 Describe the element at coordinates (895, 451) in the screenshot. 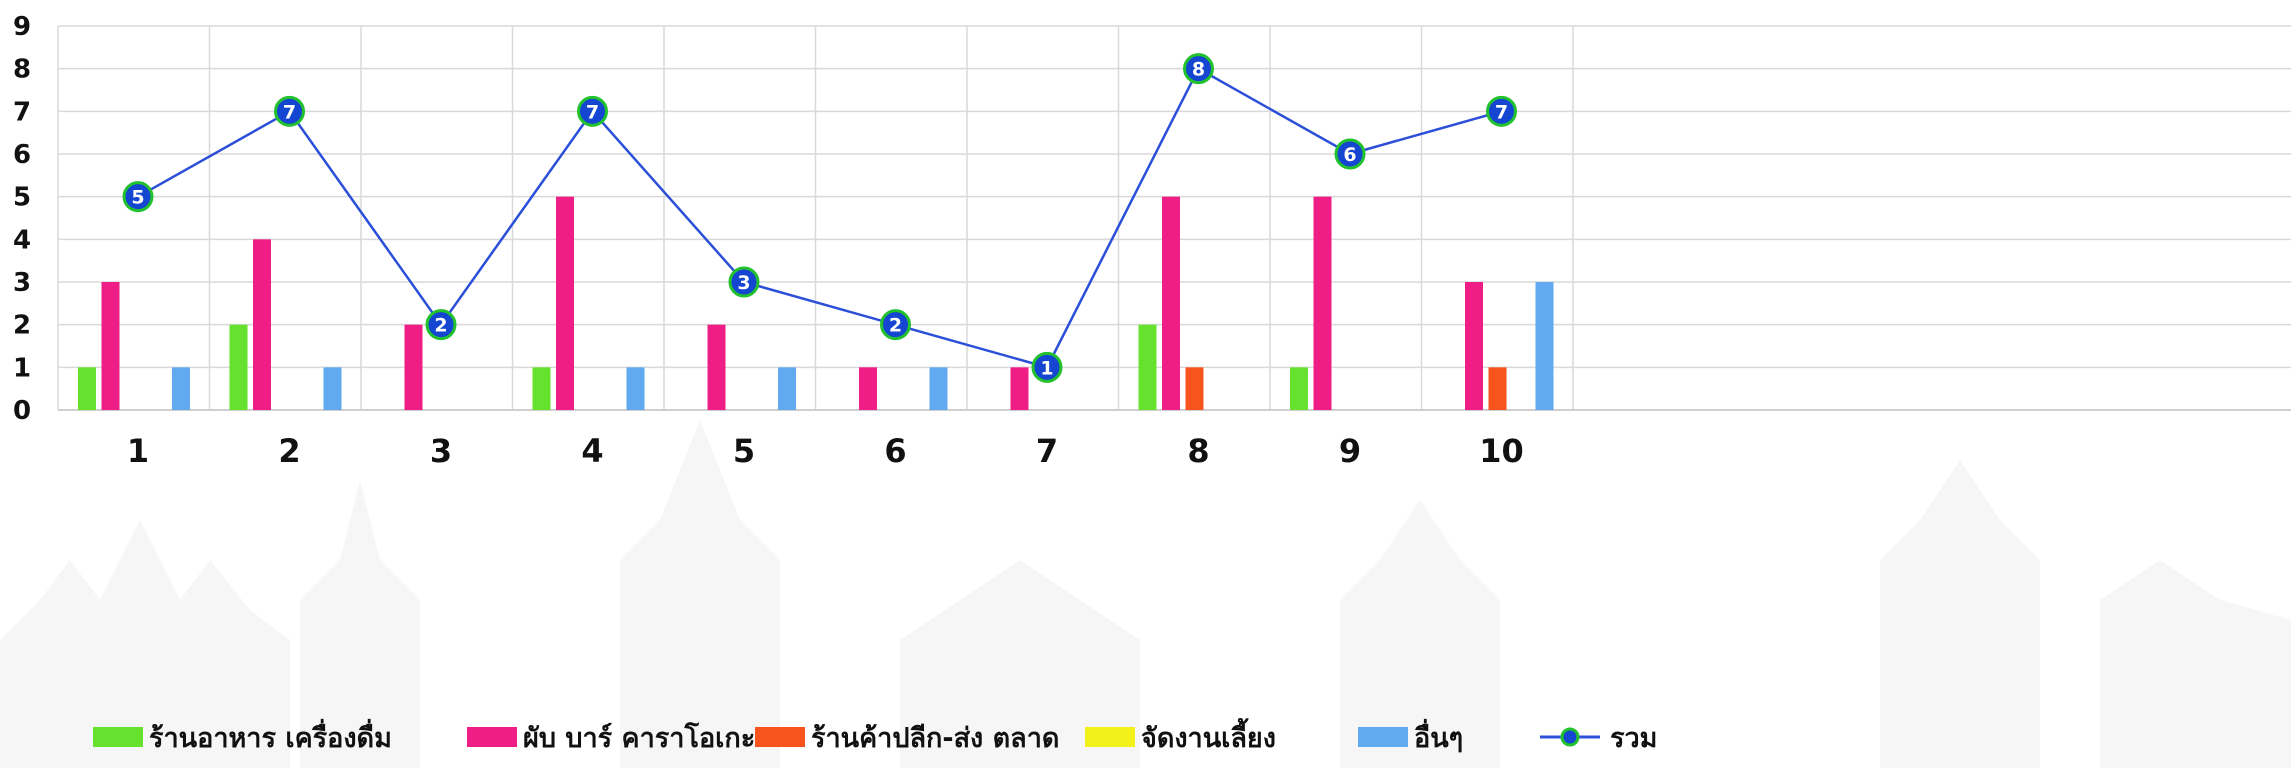

I see `x-tick-label: 6` at that location.